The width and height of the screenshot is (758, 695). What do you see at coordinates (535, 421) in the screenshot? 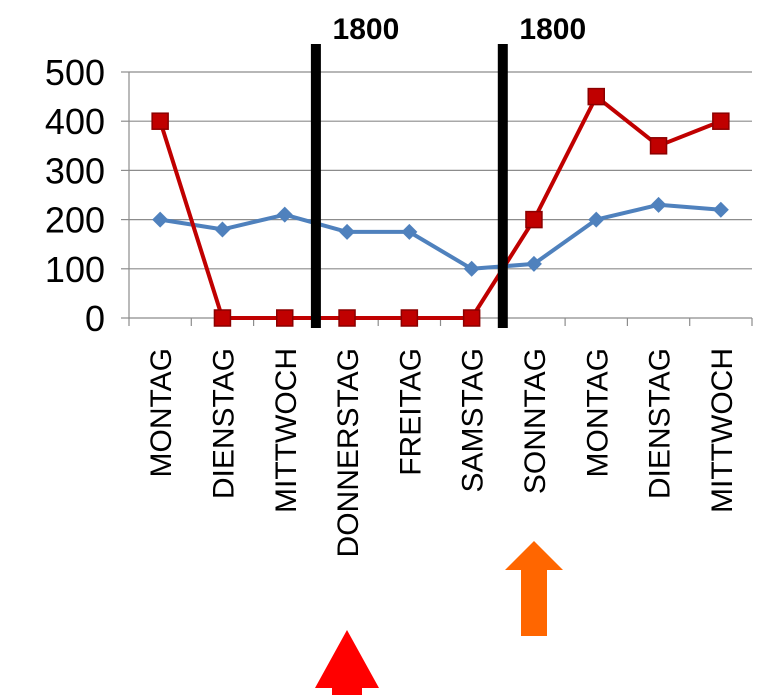
I see `x-tick-label: SONNTAG` at bounding box center [535, 421].